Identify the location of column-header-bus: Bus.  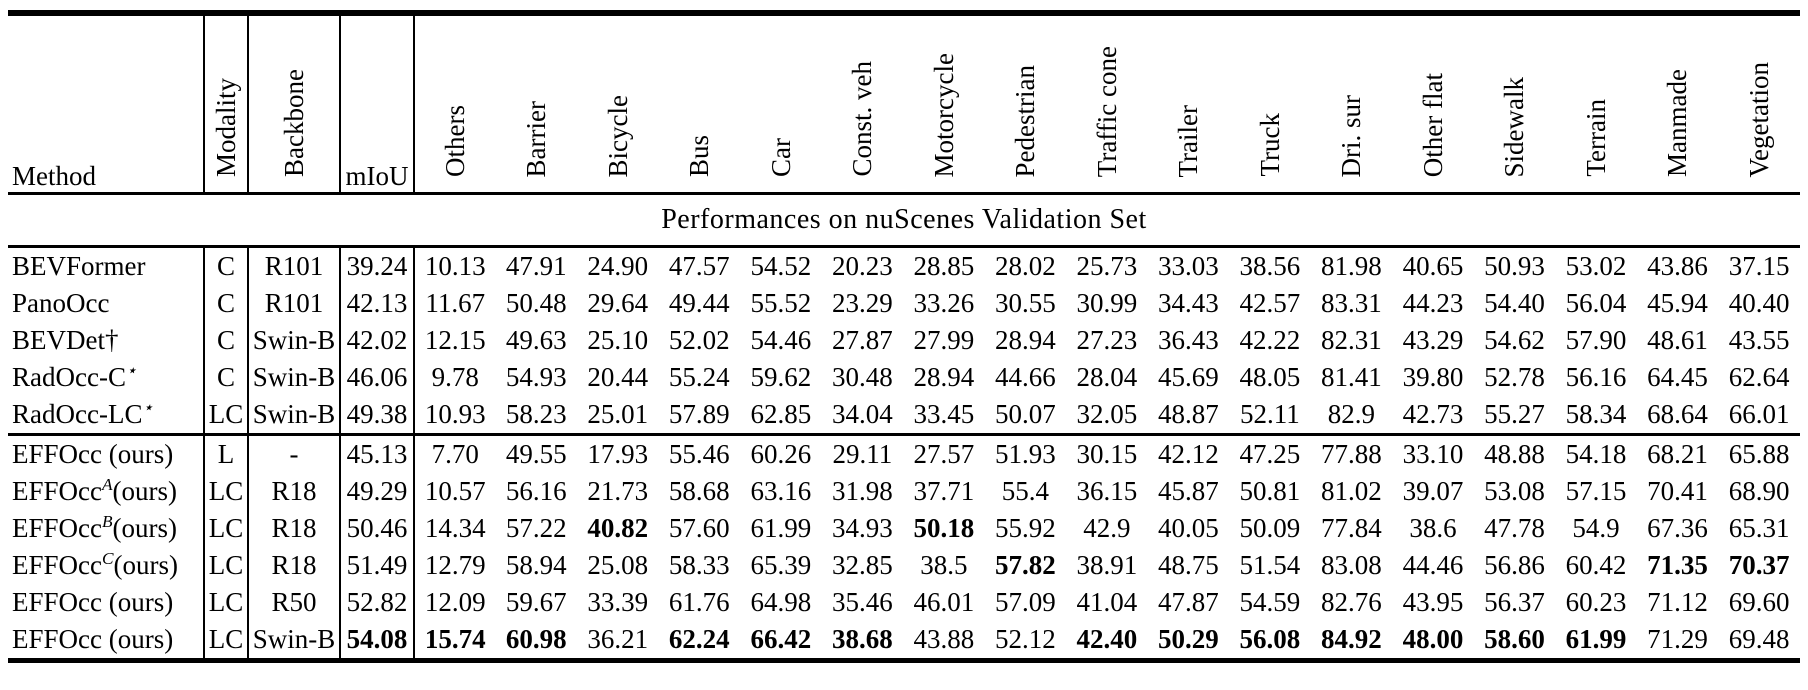
(699, 104).